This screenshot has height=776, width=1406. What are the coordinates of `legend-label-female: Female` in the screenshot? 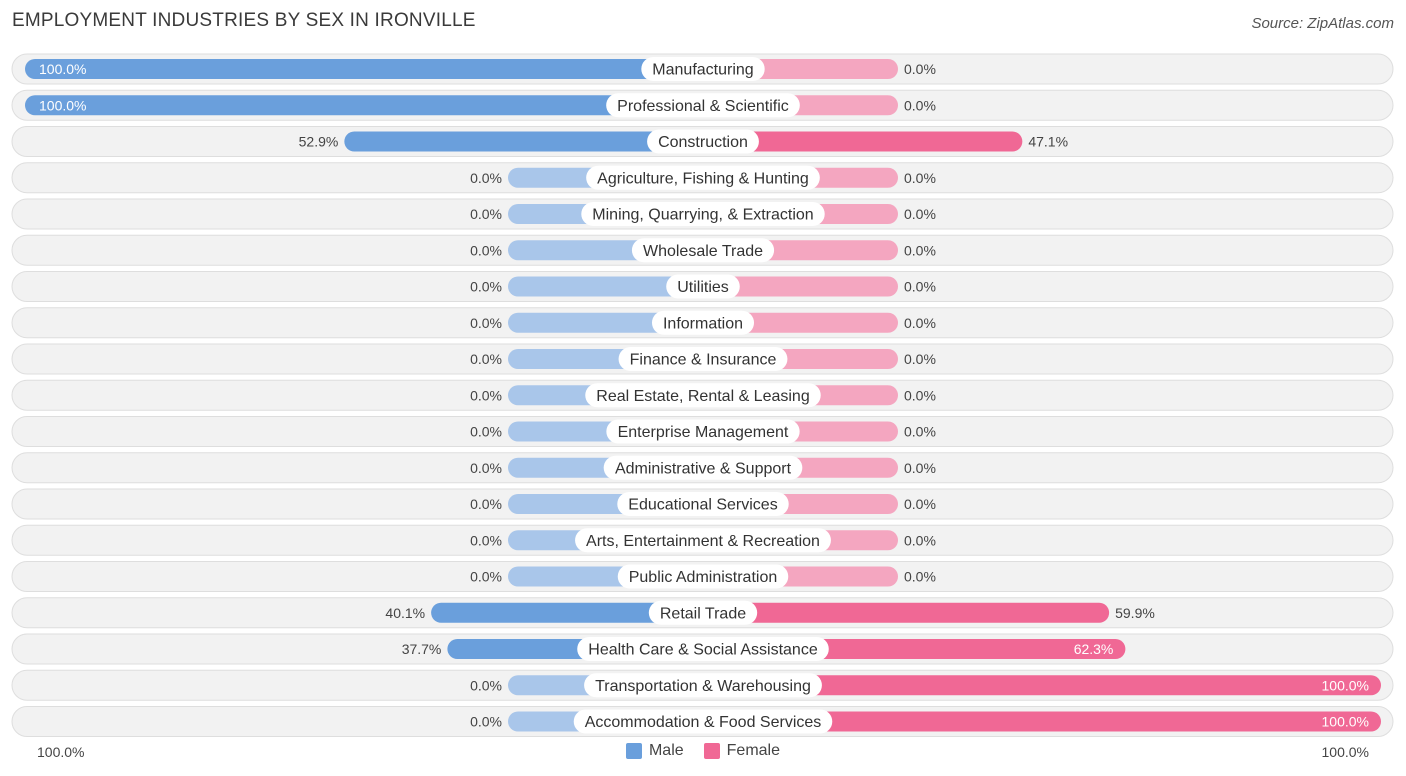 It's located at (753, 750).